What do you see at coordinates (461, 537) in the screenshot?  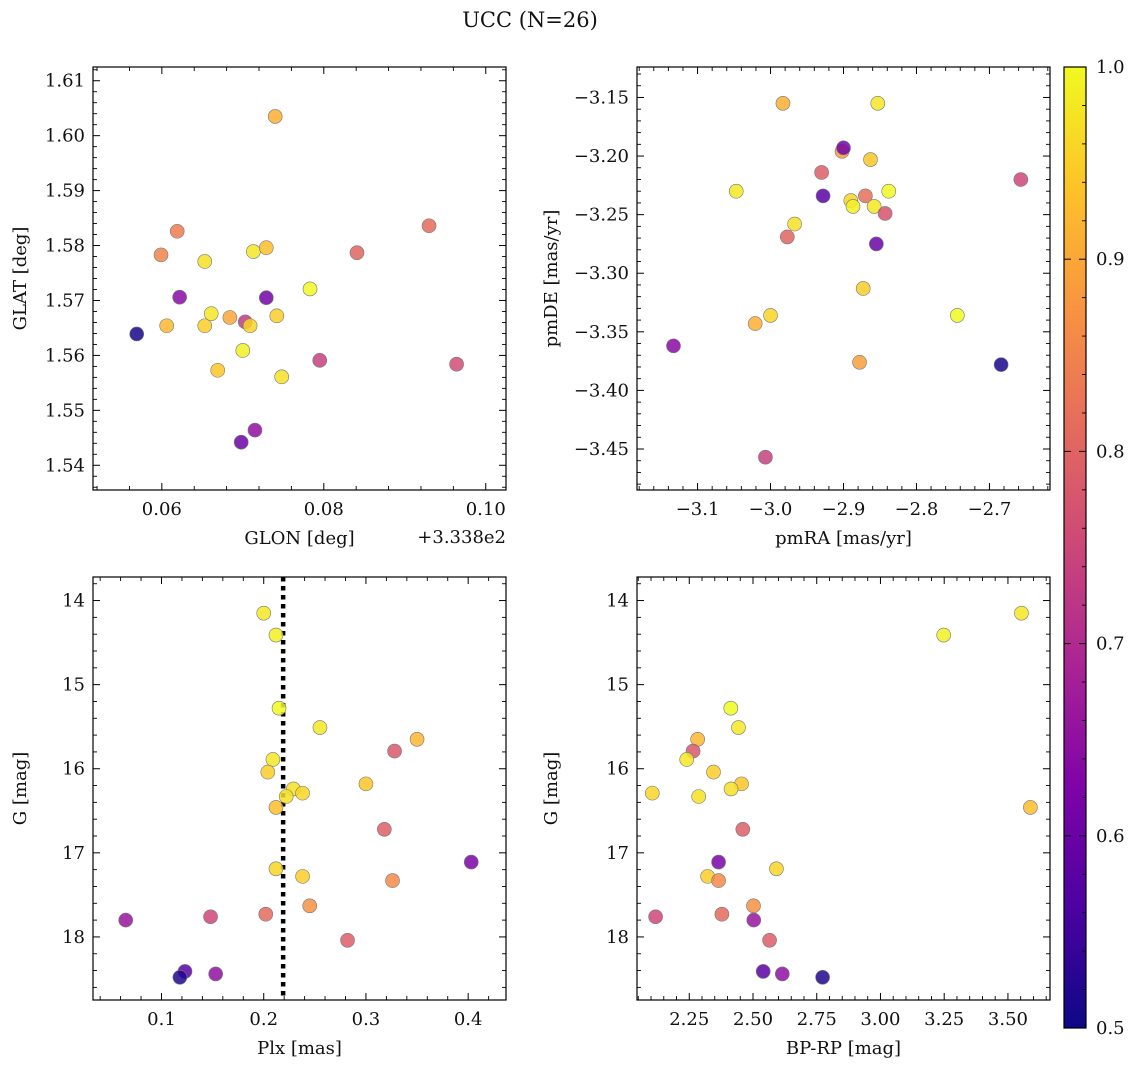 I see `x-offset-label: +3.338e2` at bounding box center [461, 537].